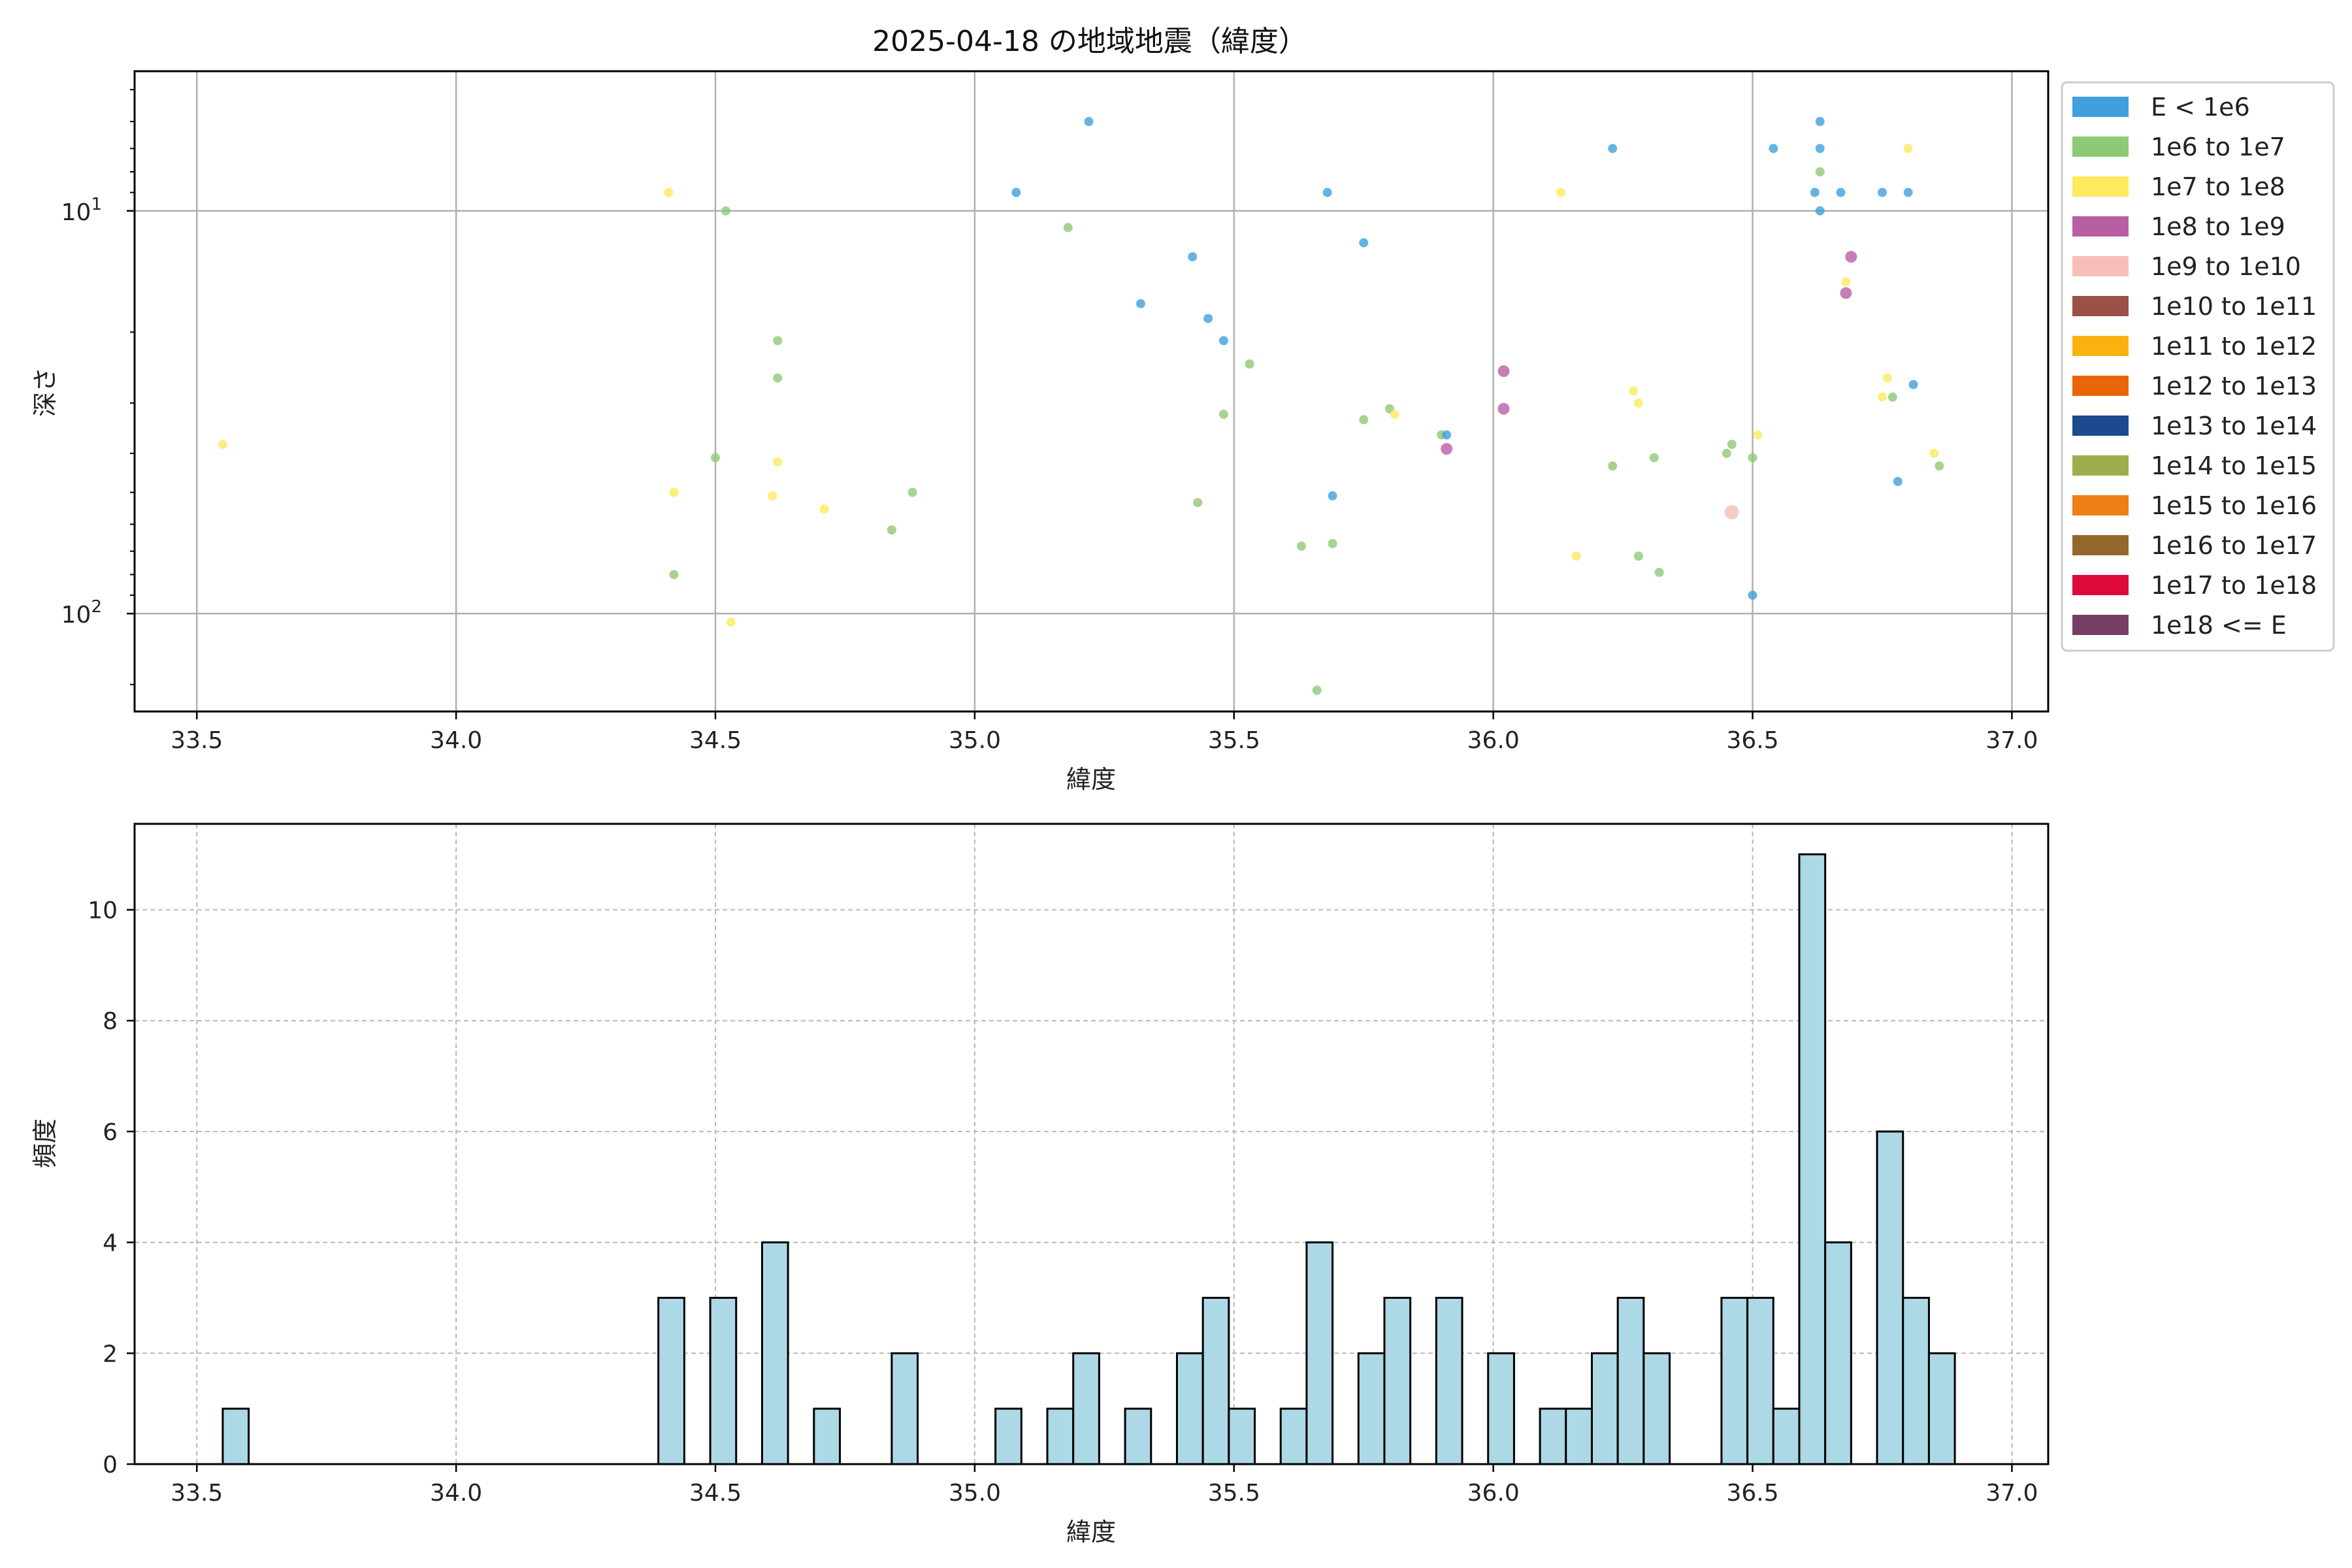 The height and width of the screenshot is (1568, 2352). What do you see at coordinates (110, 1243) in the screenshot?
I see `histogram-y-tick-label: 4` at bounding box center [110, 1243].